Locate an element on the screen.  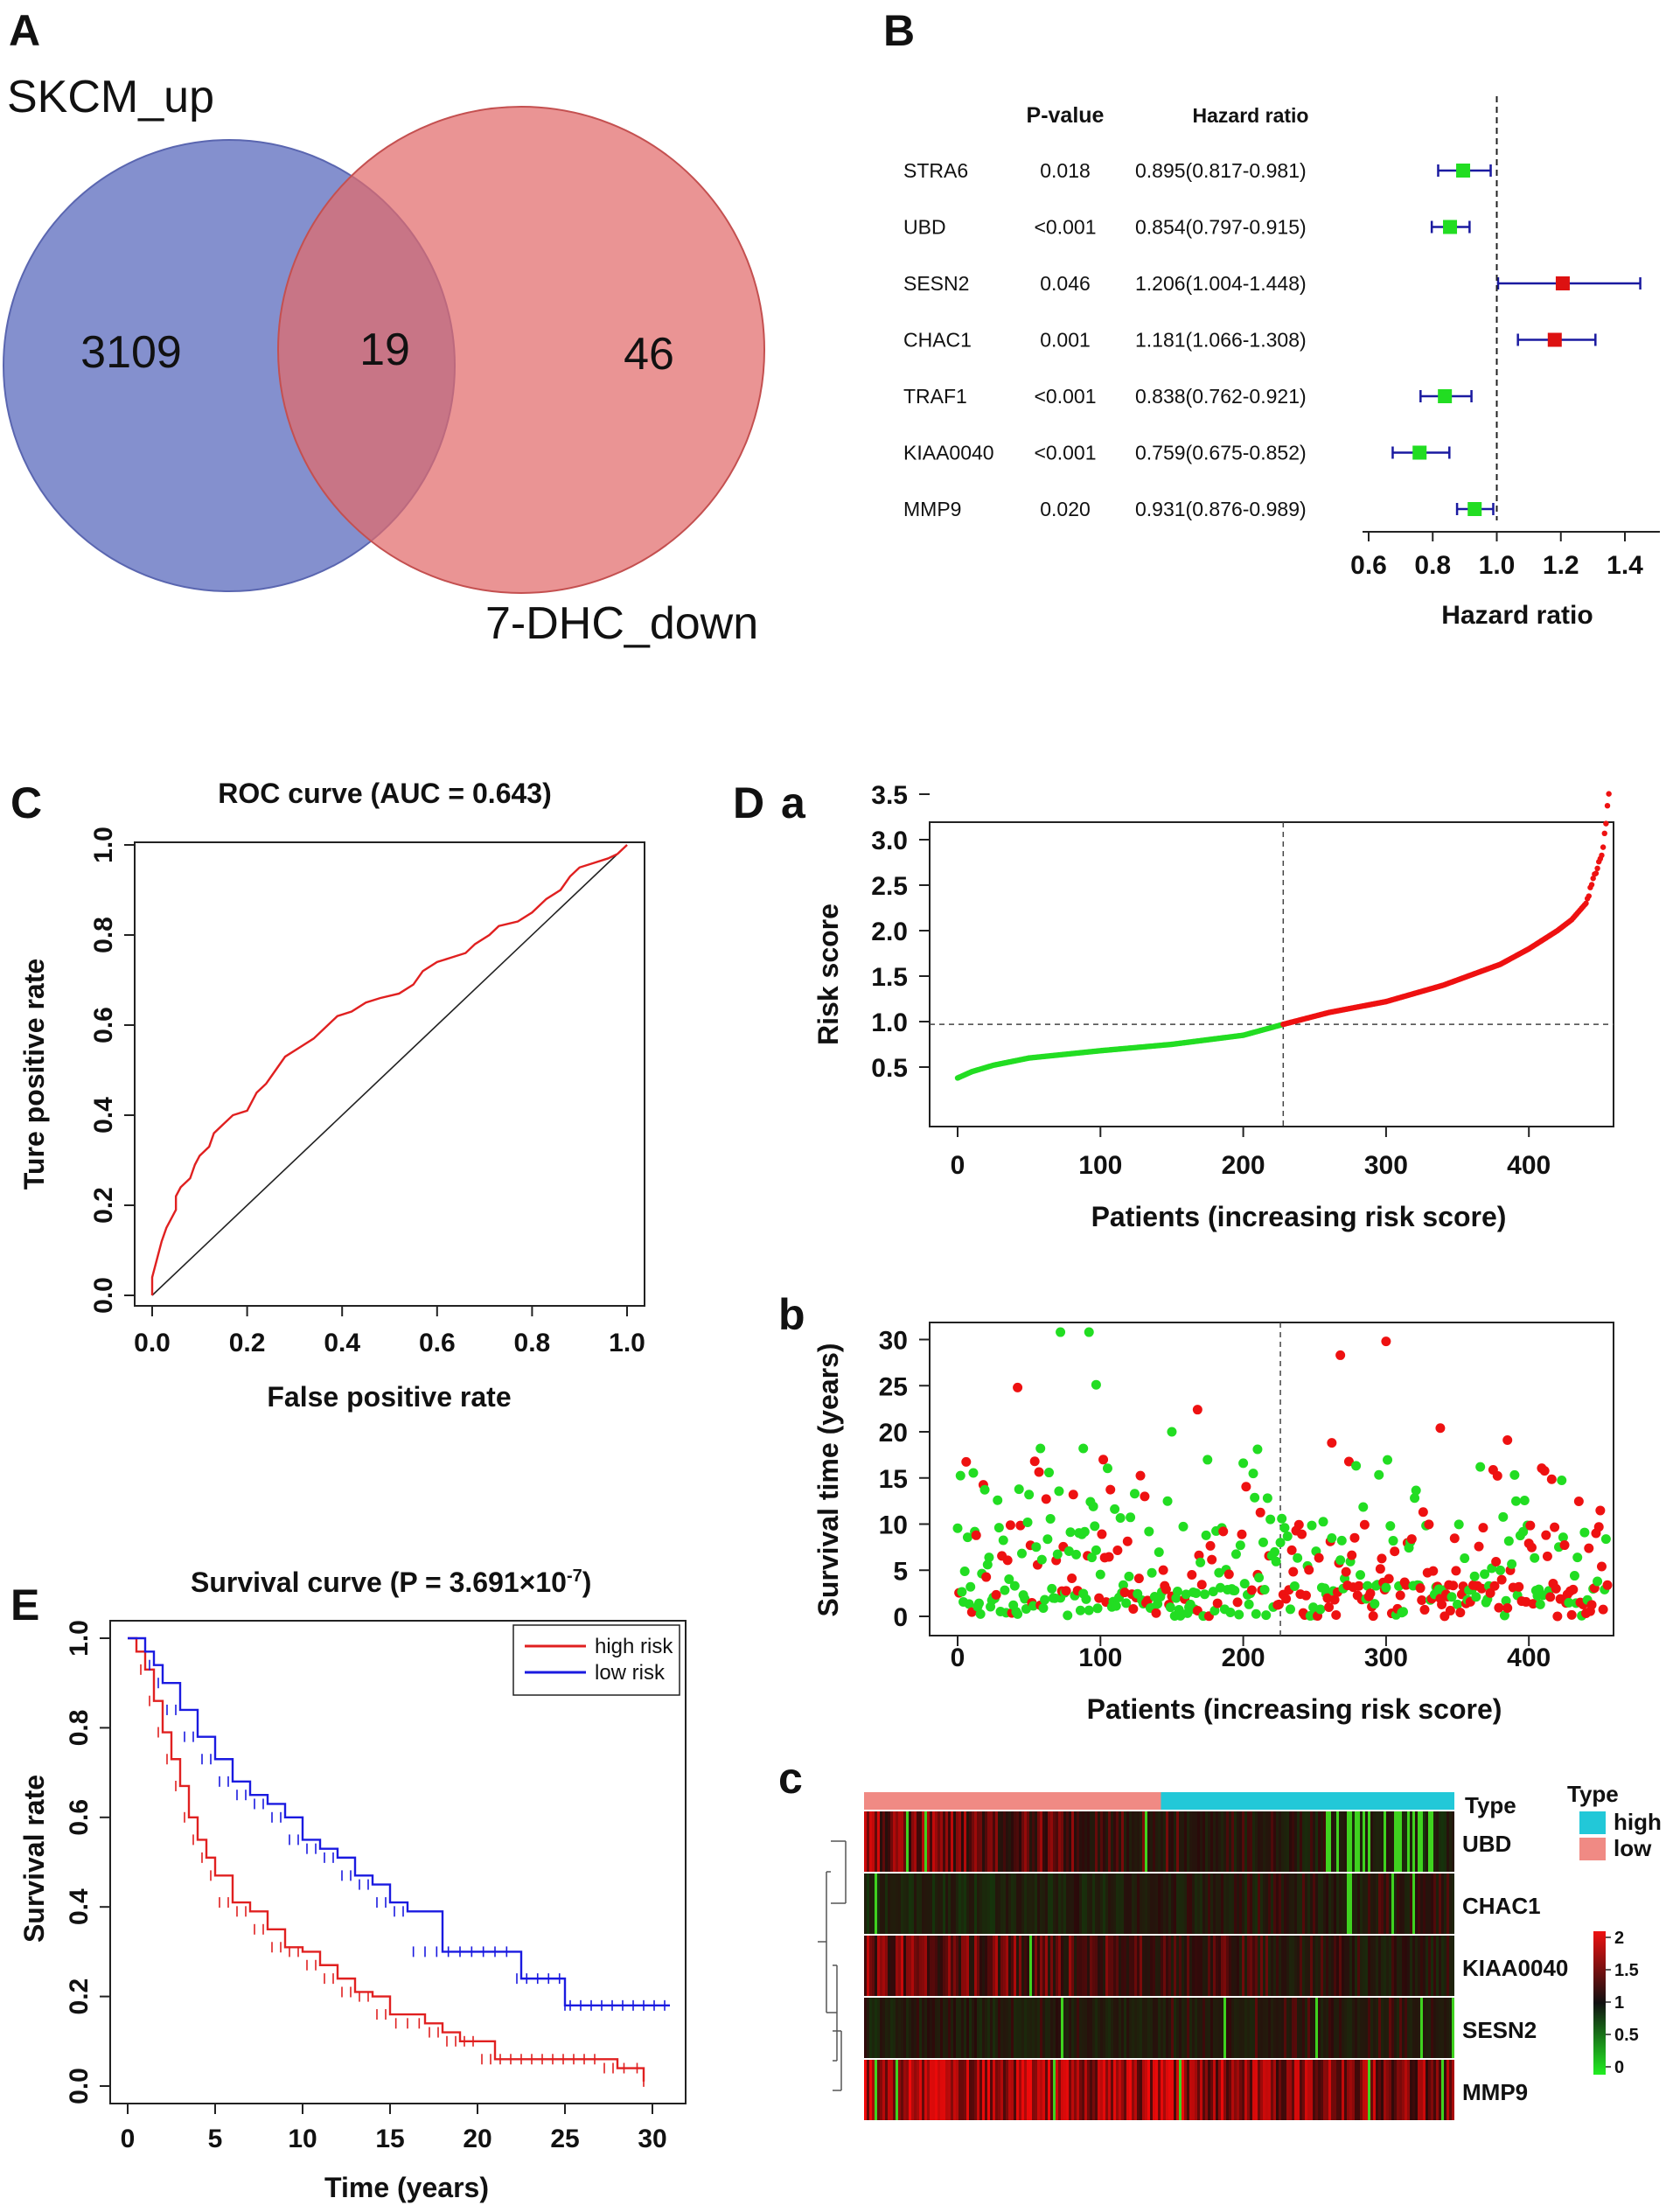
panel-label-d-c: c is located at coordinates (790, 1778).